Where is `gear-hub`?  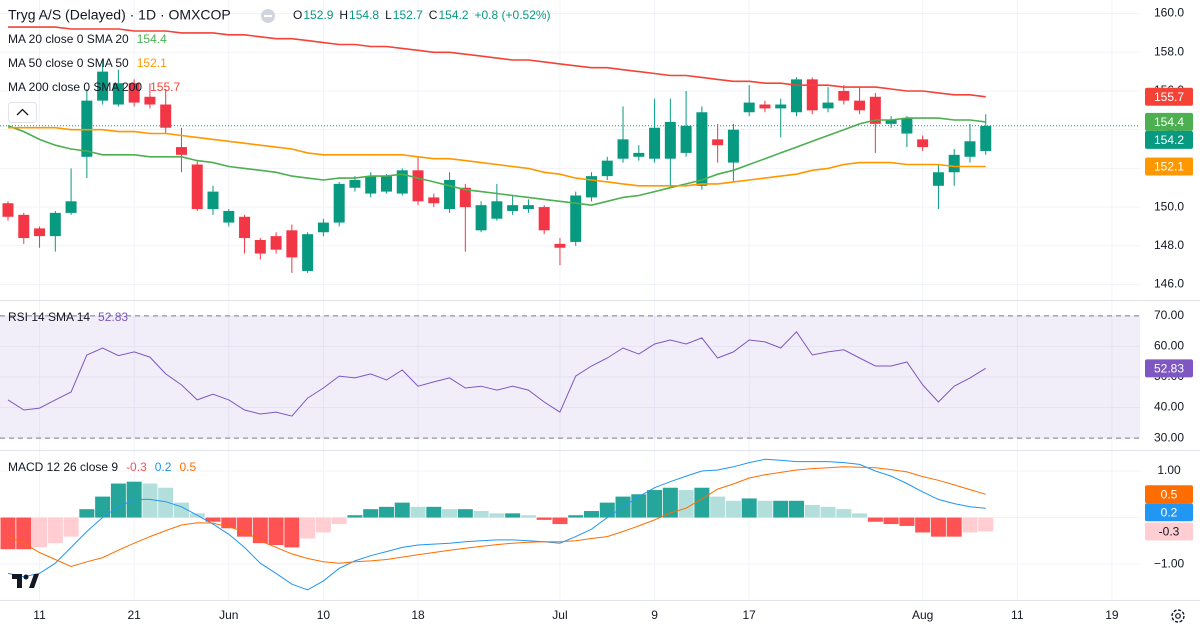 gear-hub is located at coordinates (1178, 616).